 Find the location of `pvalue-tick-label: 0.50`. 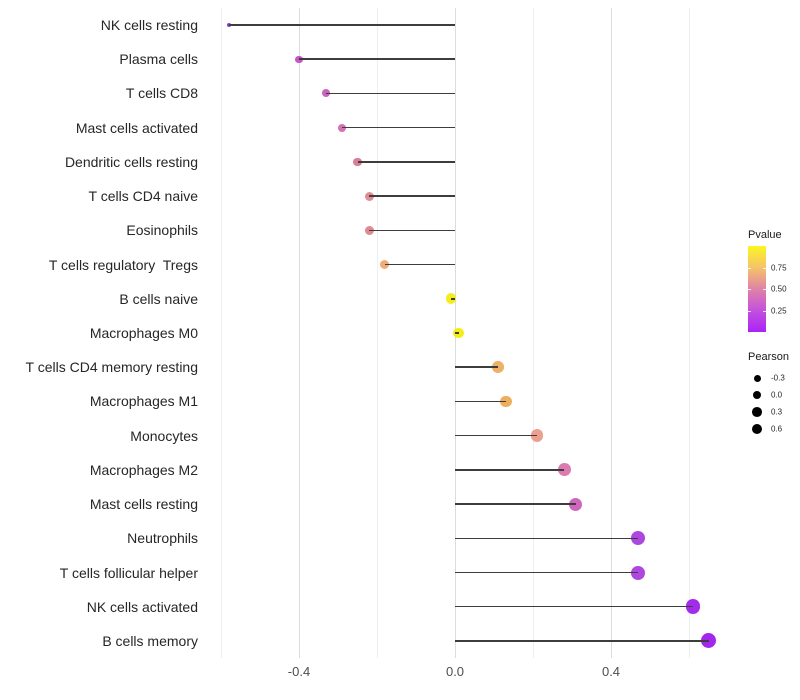

pvalue-tick-label: 0.50 is located at coordinates (779, 289).